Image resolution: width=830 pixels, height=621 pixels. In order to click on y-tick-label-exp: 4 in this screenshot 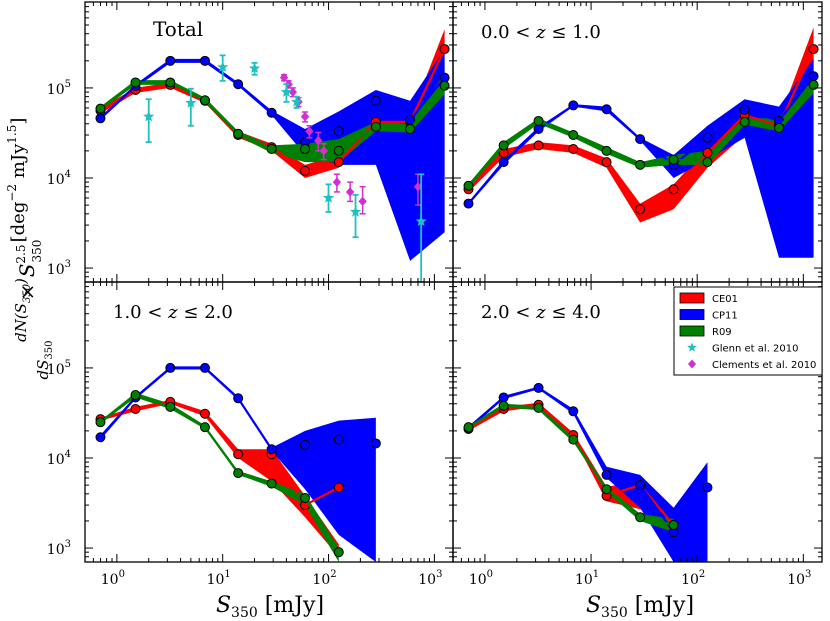, I will do `click(68, 454)`.